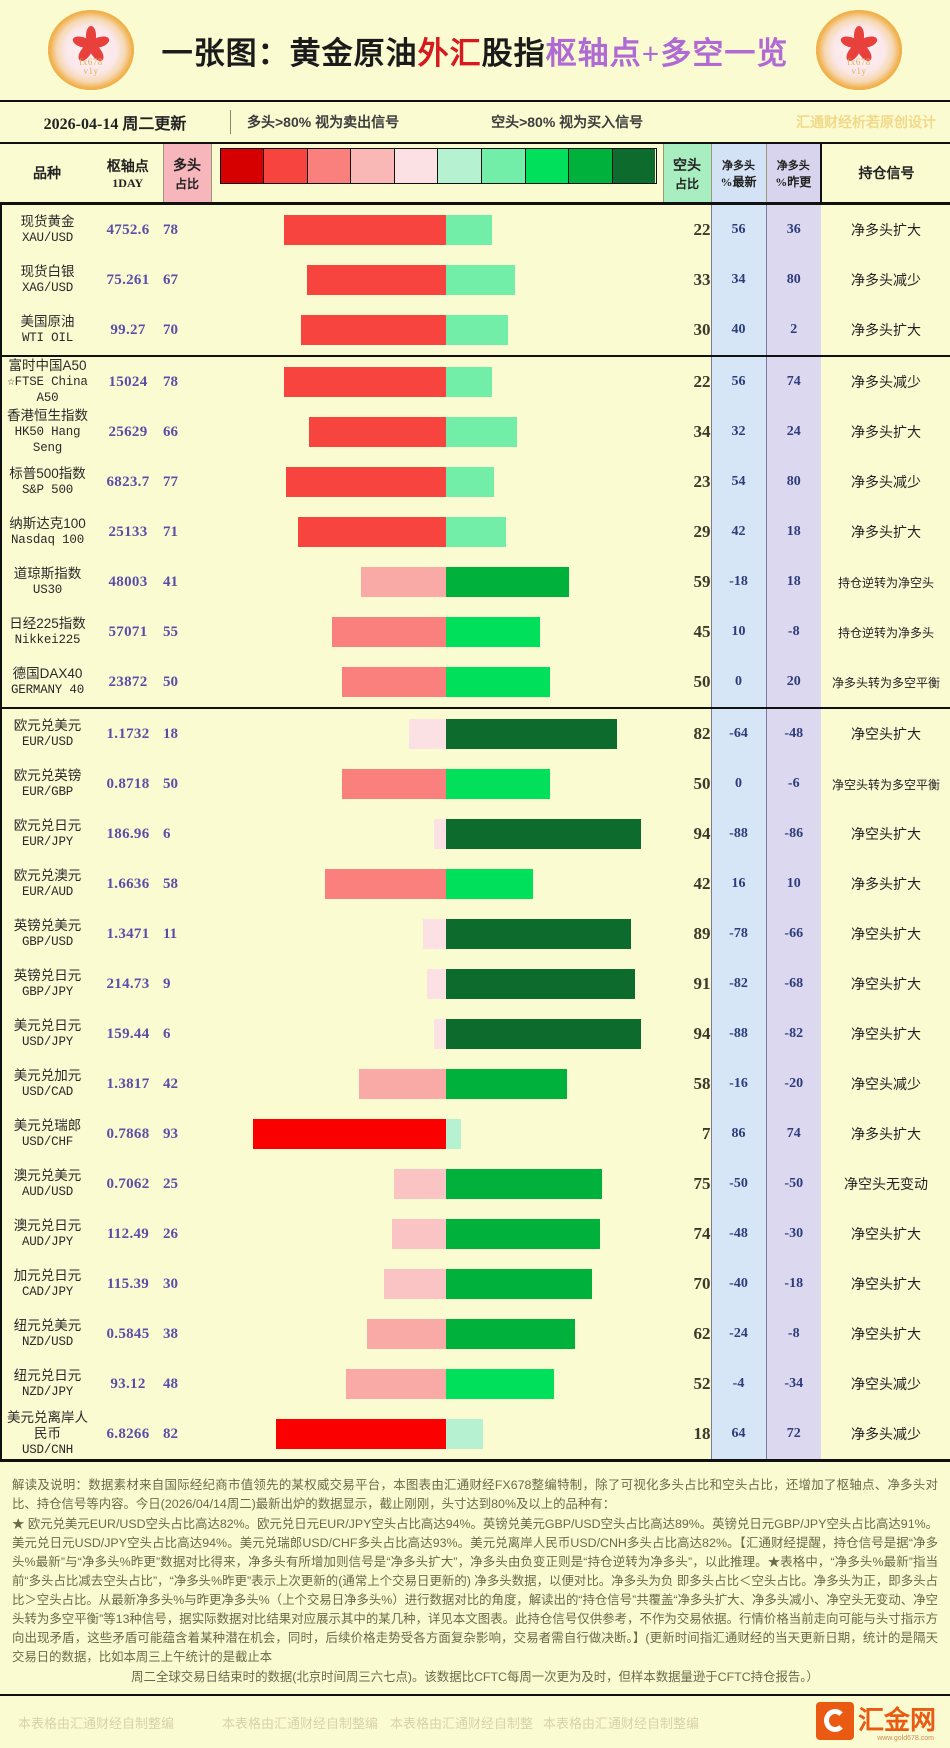 Image resolution: width=950 pixels, height=1748 pixels. I want to click on table-row: 纽元兑日元 NZD/JPY 93.12 48 52 -4 -34 净空头减少, so click(475, 1384).